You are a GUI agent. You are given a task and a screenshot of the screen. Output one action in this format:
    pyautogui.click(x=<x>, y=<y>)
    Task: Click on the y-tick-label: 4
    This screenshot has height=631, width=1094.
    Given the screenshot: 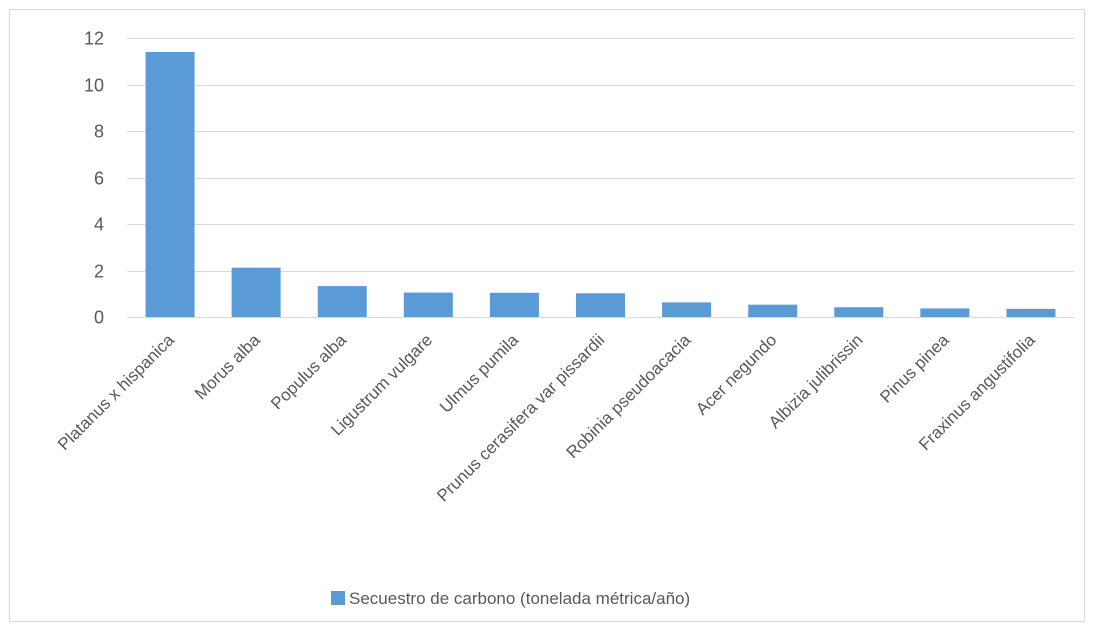 What is the action you would take?
    pyautogui.click(x=99, y=225)
    